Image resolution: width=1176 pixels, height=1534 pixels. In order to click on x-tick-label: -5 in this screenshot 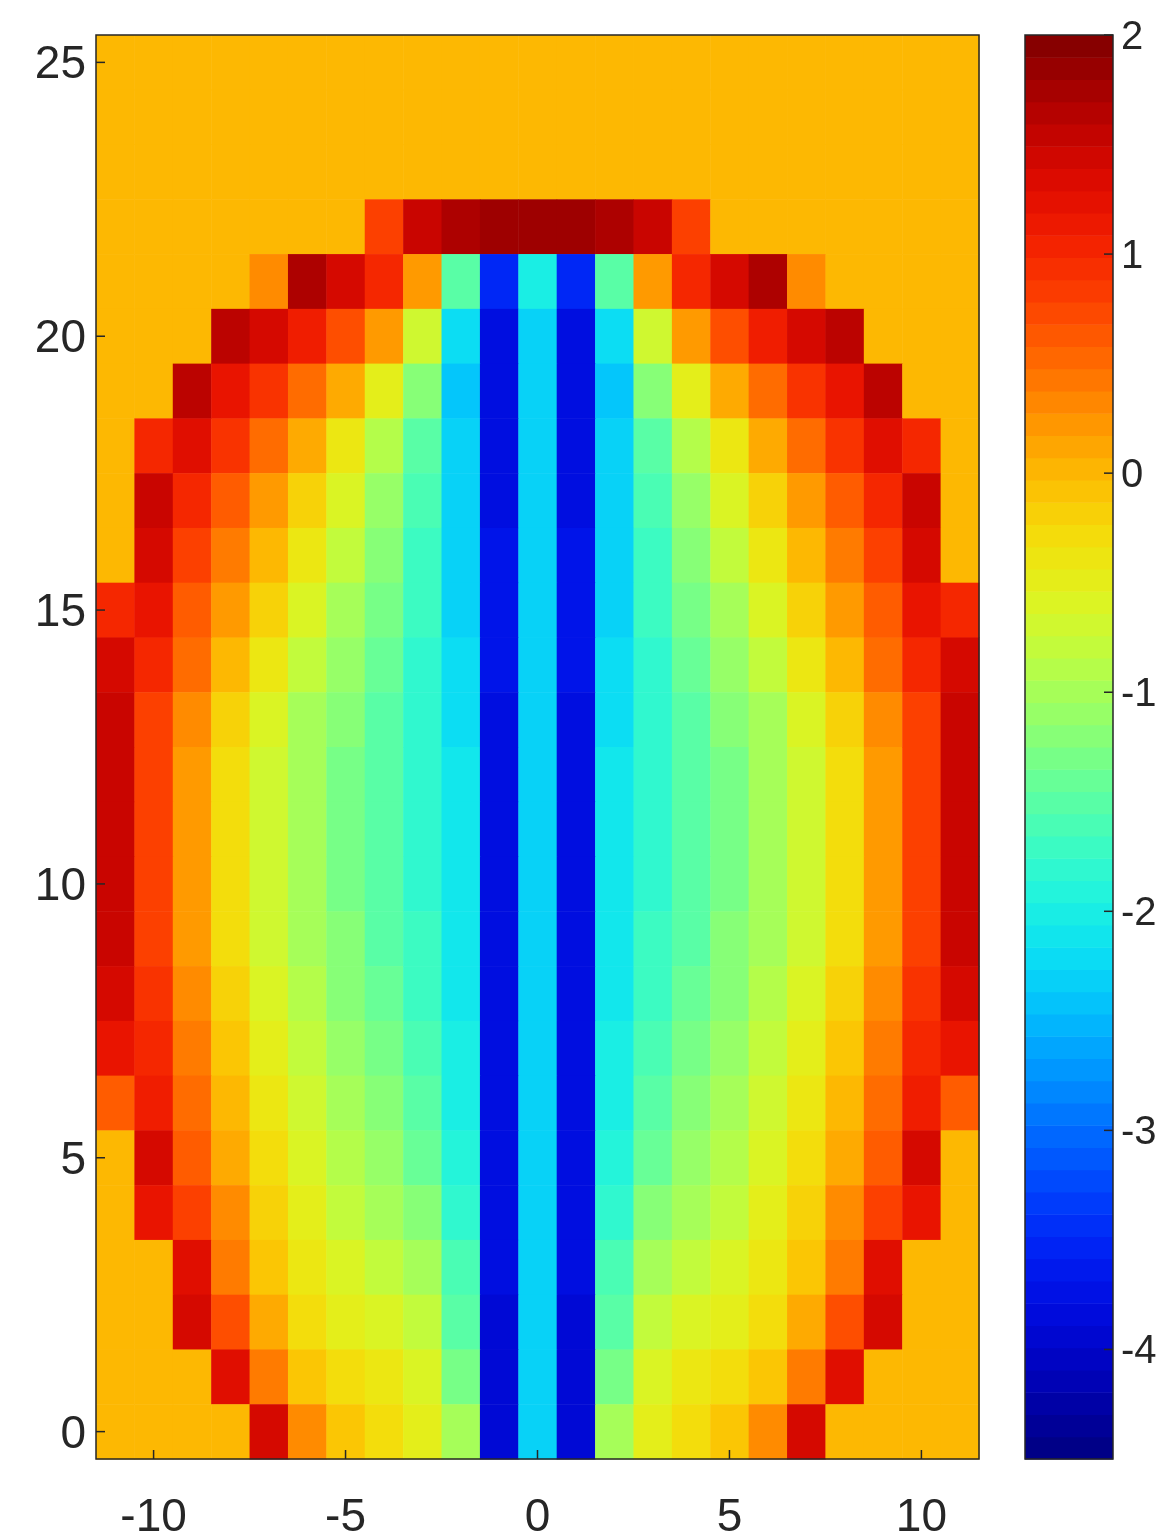, I will do `click(345, 1511)`.